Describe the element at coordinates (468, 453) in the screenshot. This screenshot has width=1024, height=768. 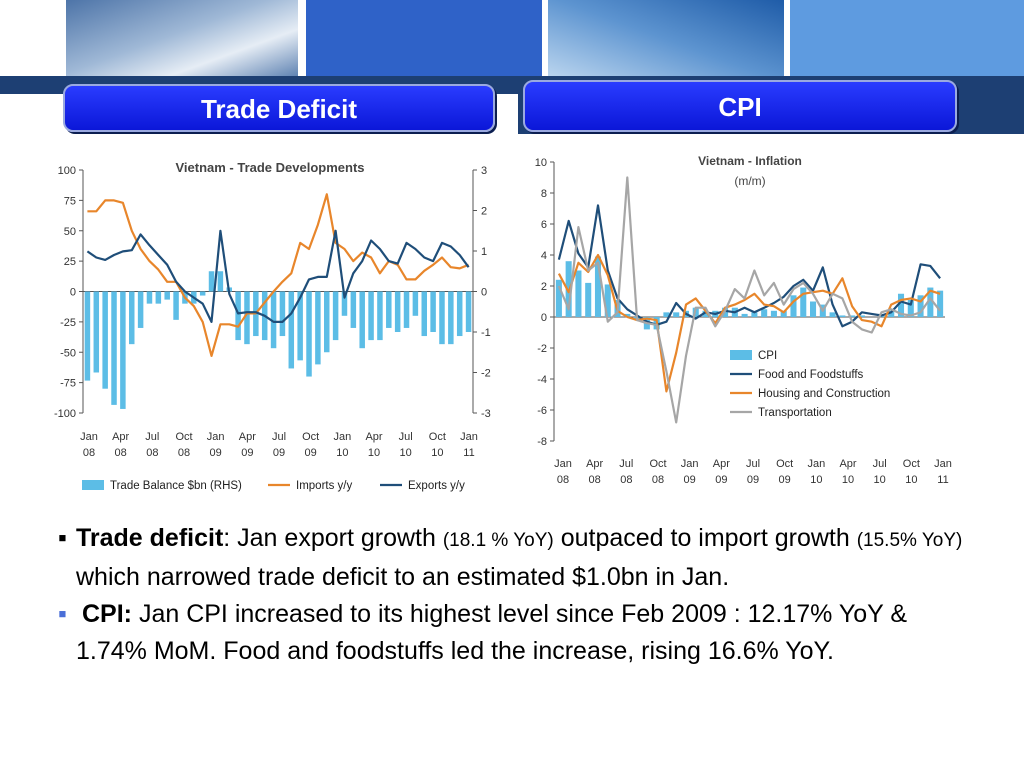
I see `x-tick-label: 11` at that location.